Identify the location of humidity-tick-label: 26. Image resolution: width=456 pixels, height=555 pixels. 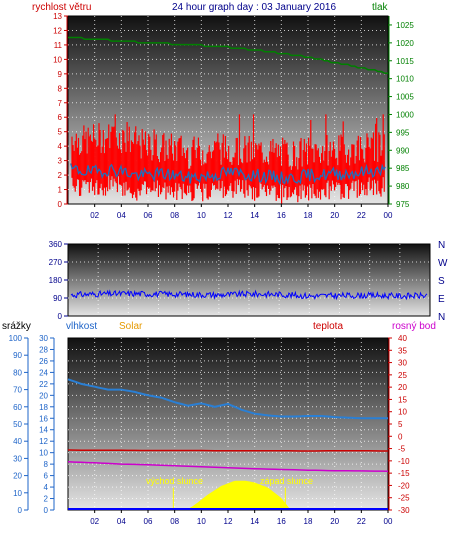
(43, 361).